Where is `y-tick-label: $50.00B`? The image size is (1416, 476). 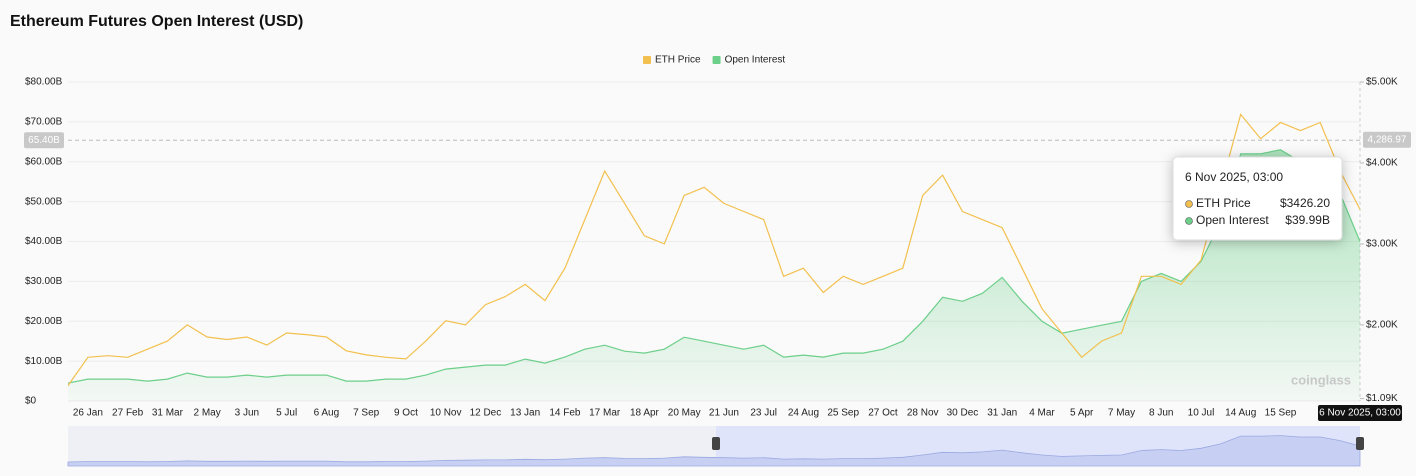 y-tick-label: $50.00B is located at coordinates (44, 201).